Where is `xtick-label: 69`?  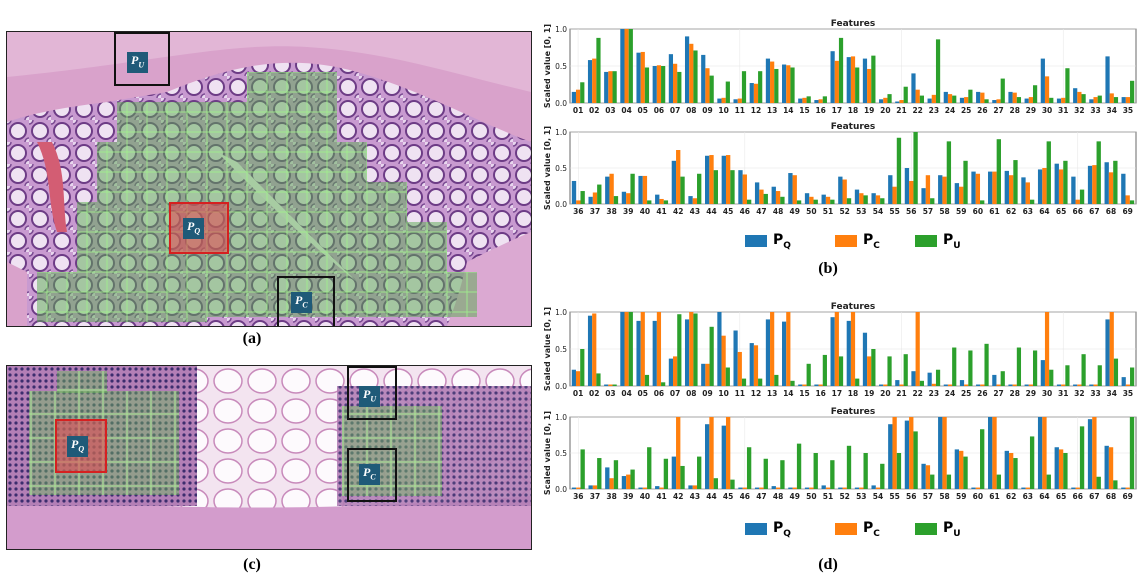 xtick-label: 69 is located at coordinates (1127, 211).